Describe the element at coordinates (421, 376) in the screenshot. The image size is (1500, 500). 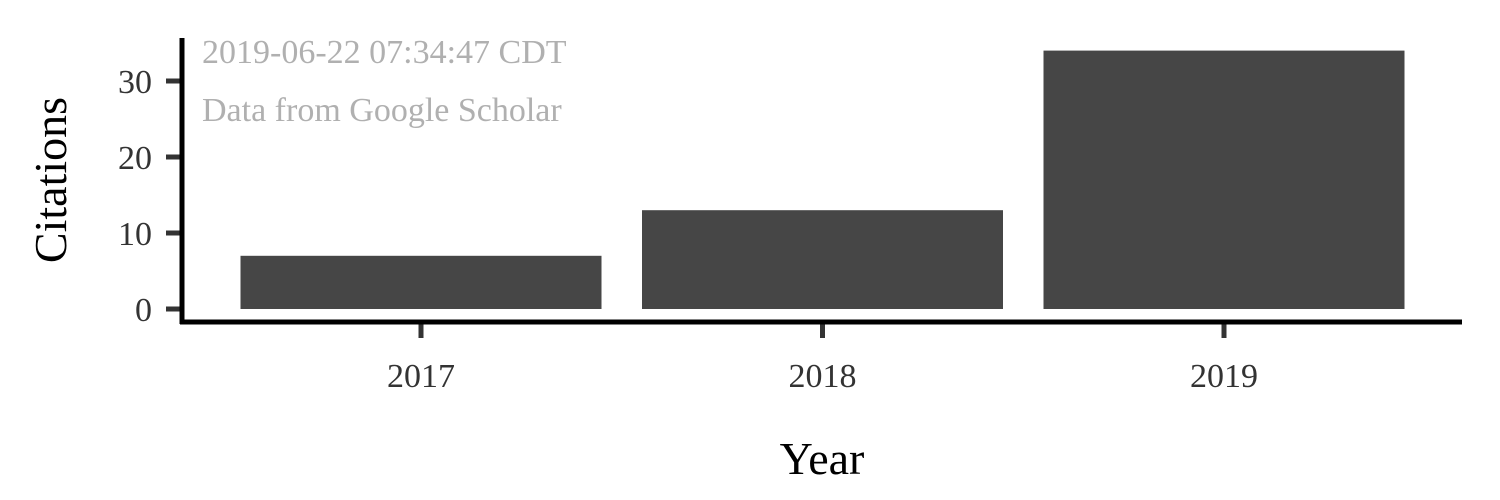
I see `x-tick-label-2017: 2017` at that location.